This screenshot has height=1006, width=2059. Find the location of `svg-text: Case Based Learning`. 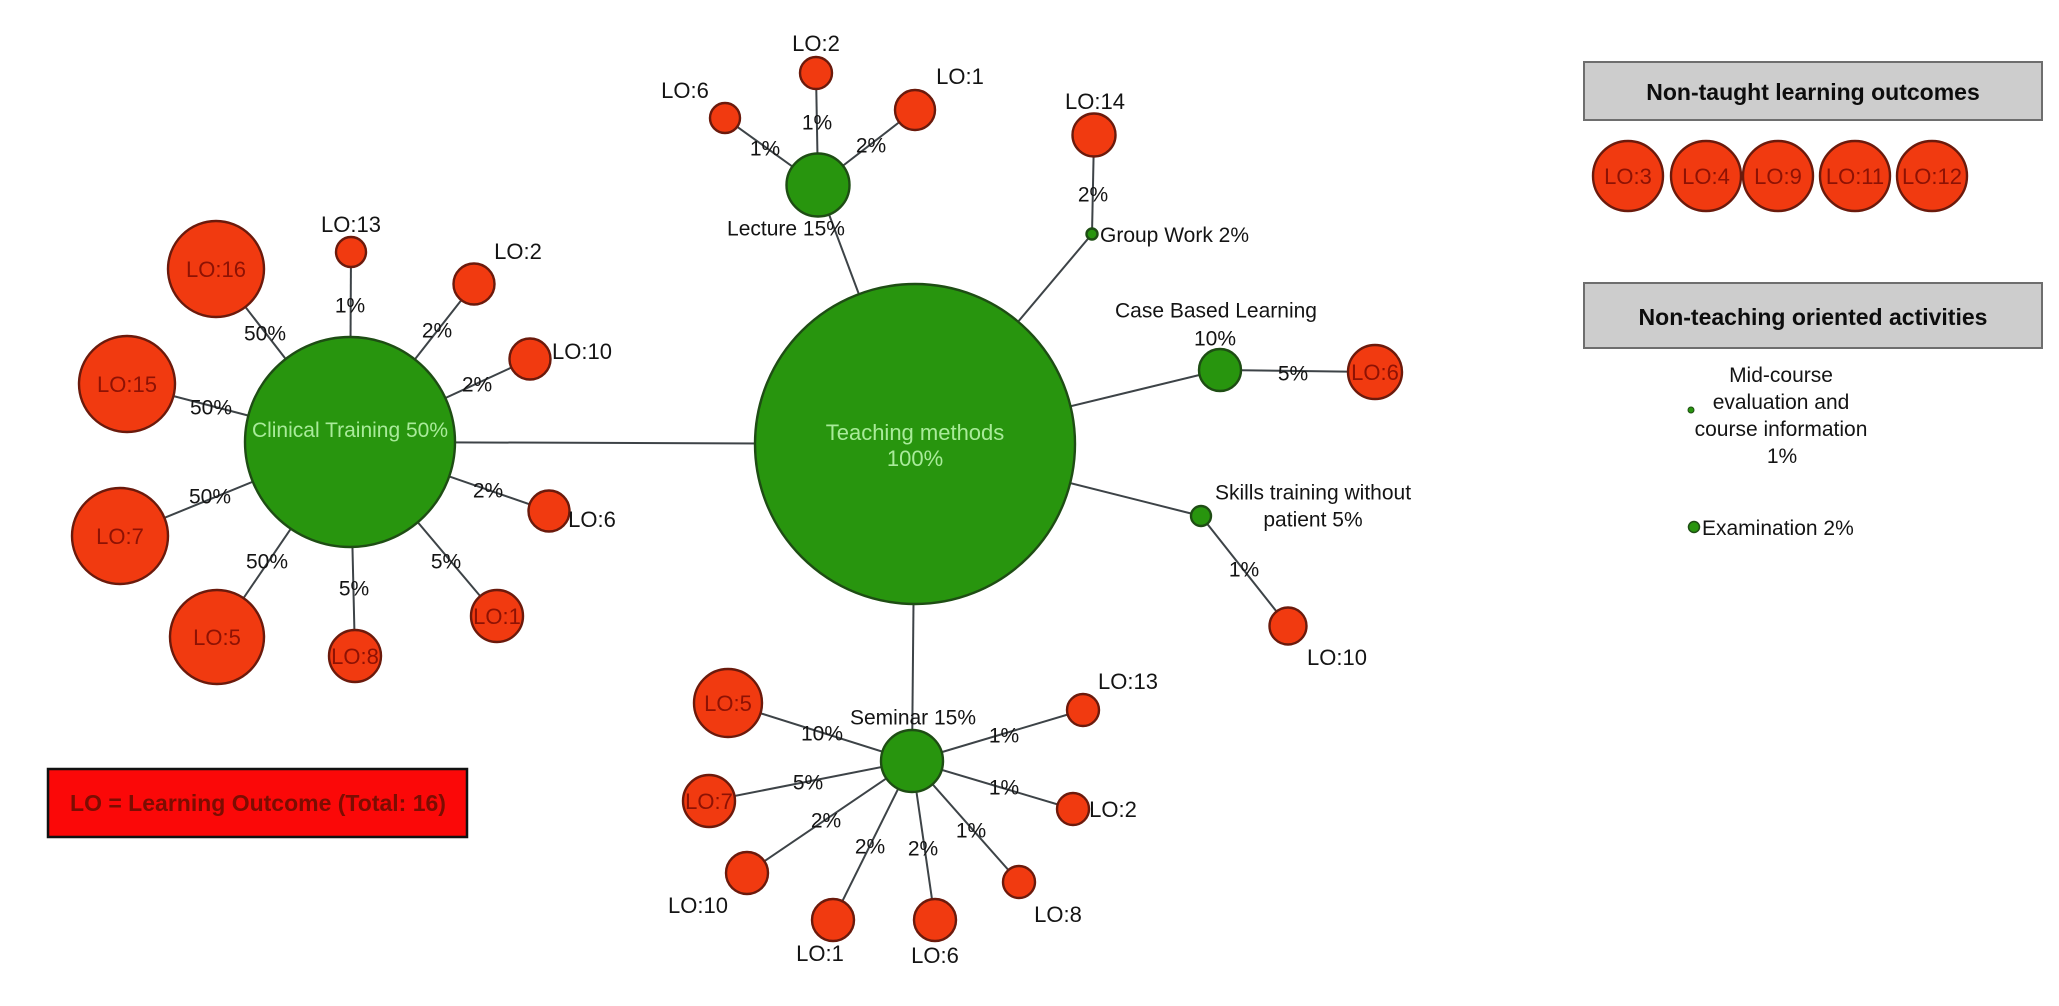

svg-text: Case Based Learning is located at coordinates (1216, 311).